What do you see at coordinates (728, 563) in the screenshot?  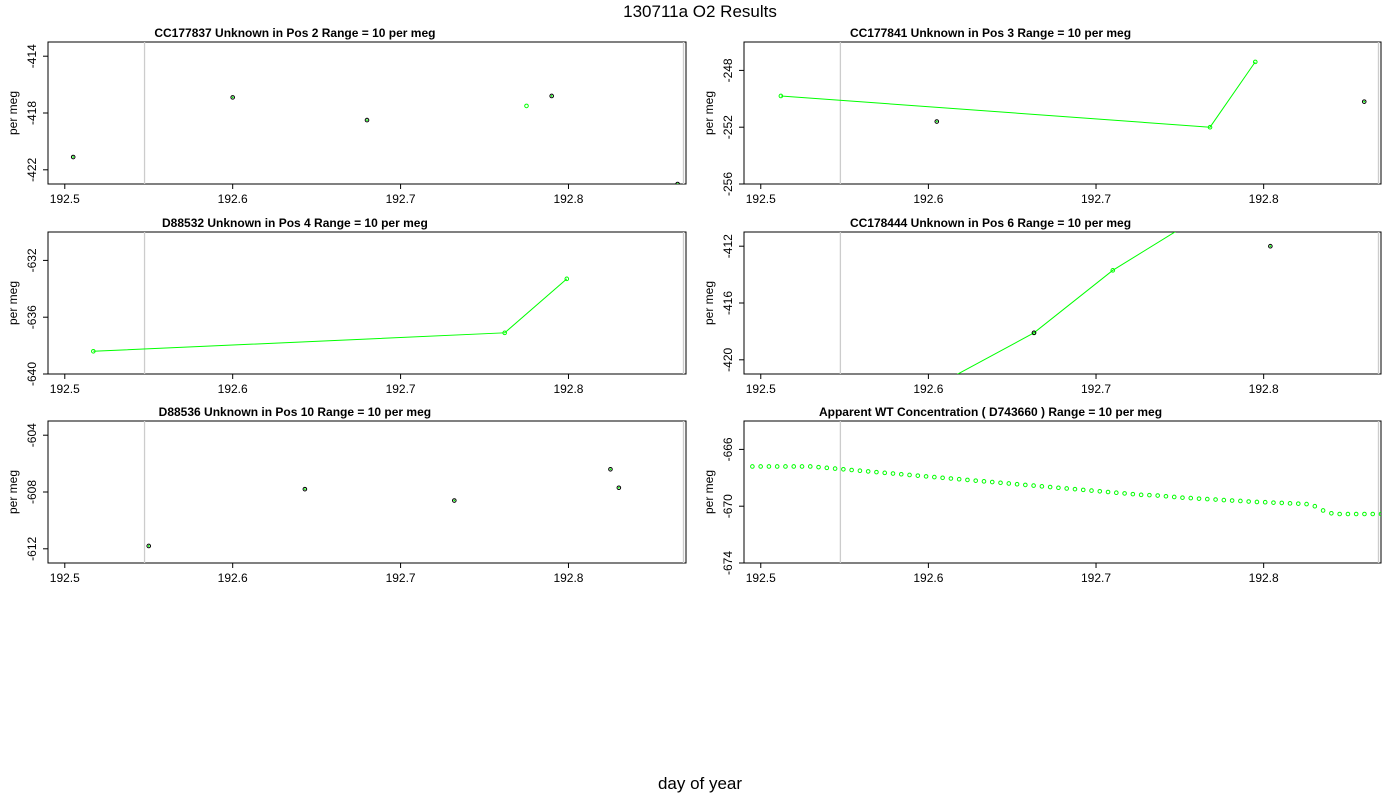 I see `y-tick-label: -674` at bounding box center [728, 563].